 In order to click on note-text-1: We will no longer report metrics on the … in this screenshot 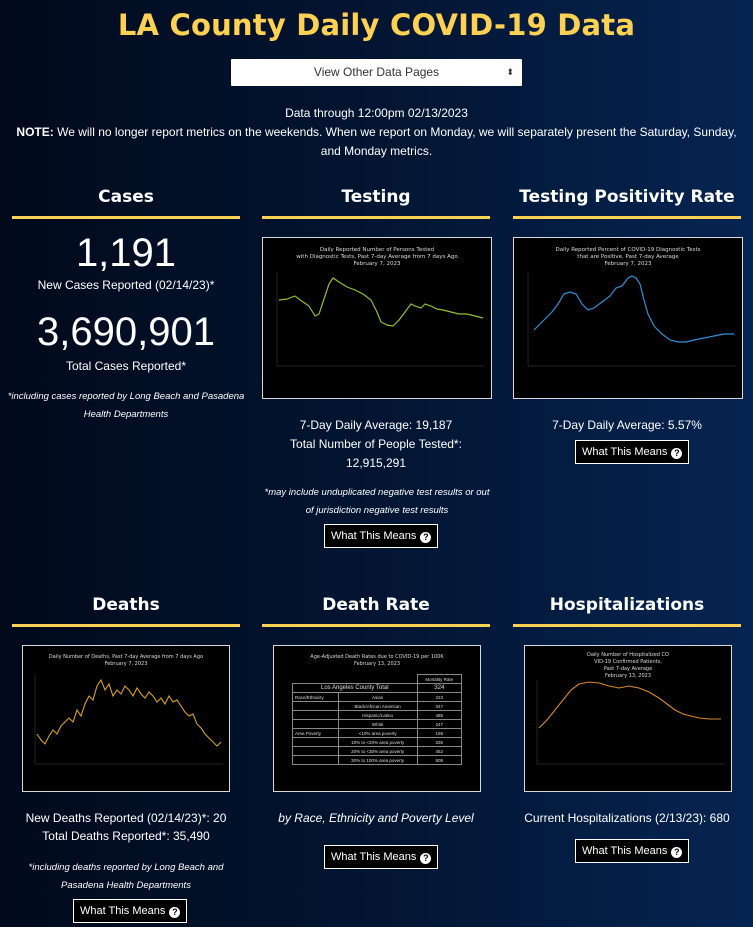, I will do `click(395, 132)`.